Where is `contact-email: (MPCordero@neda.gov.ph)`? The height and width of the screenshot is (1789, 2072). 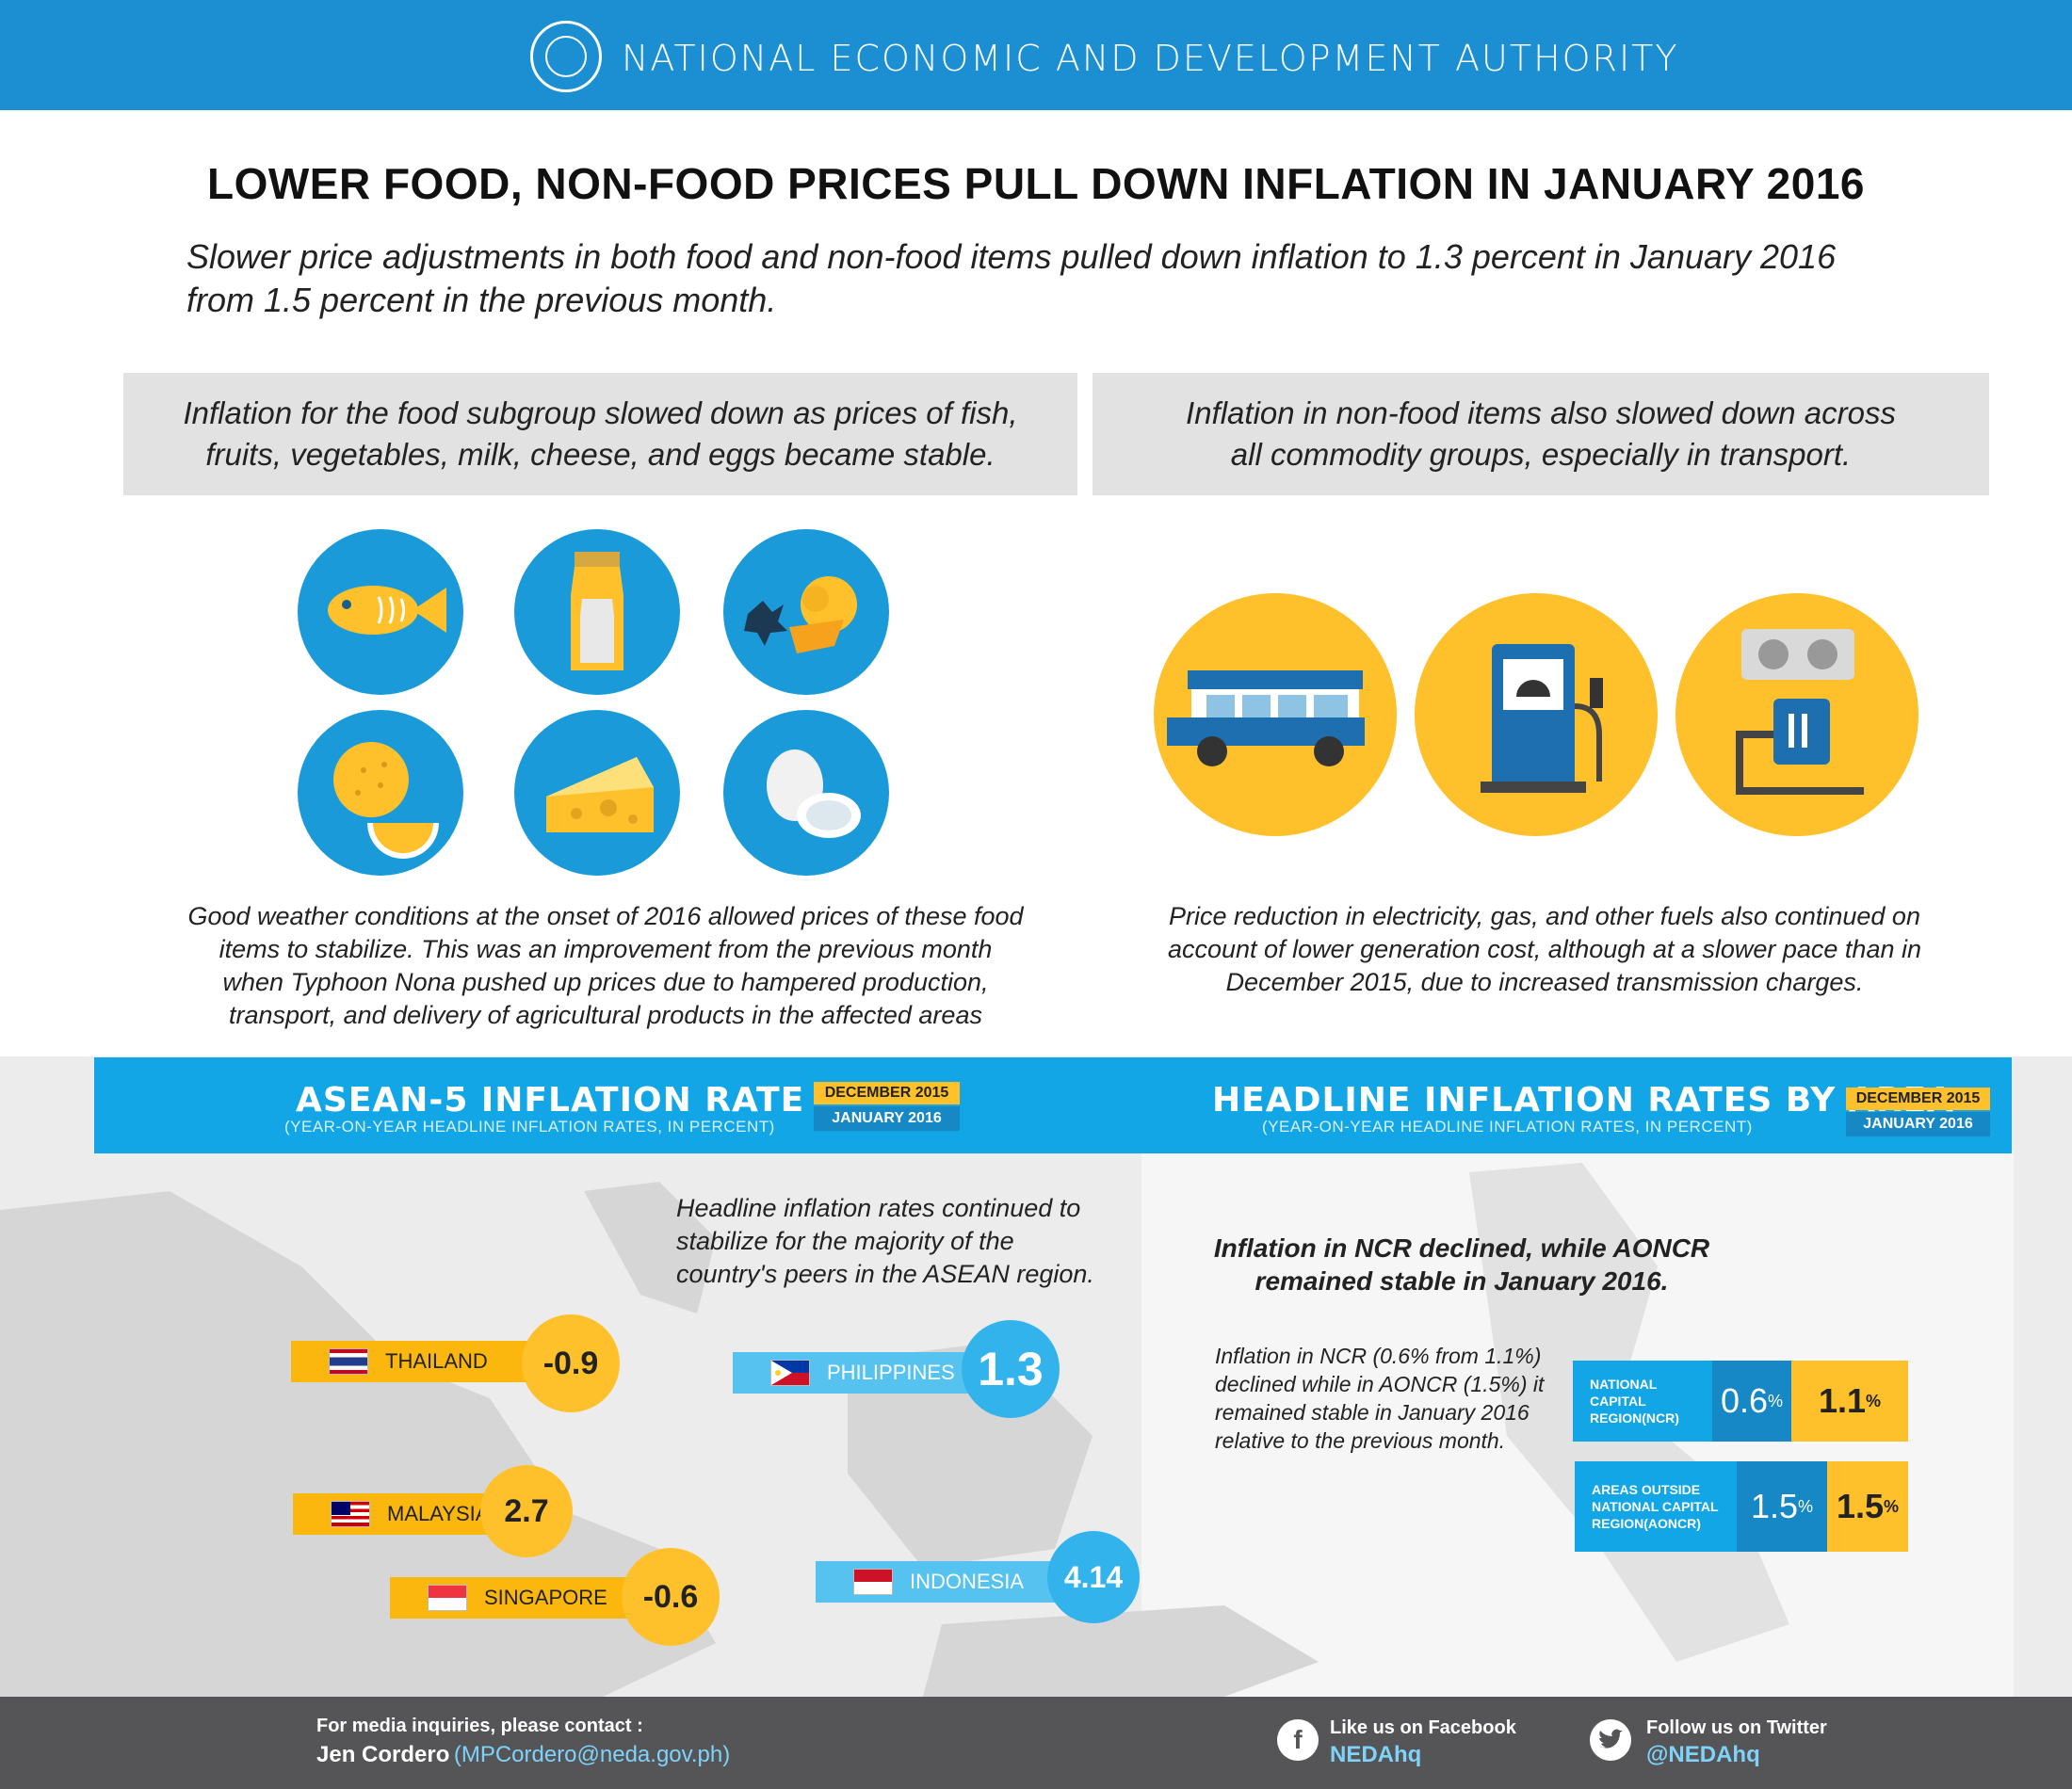
contact-email: (MPCordero@neda.gov.ph) is located at coordinates (592, 1754).